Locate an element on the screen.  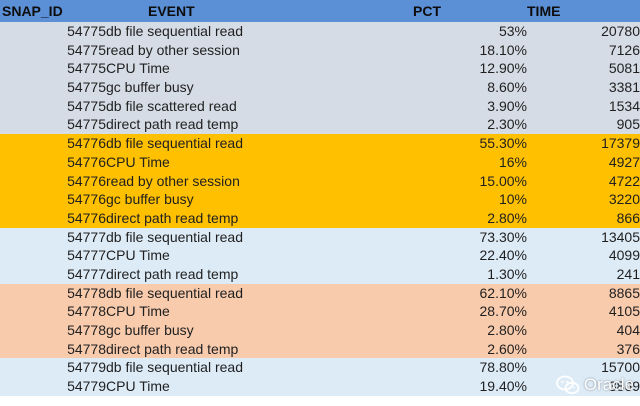
table-row: 54778 db file sequential read 62.10% 8865 is located at coordinates (320, 293).